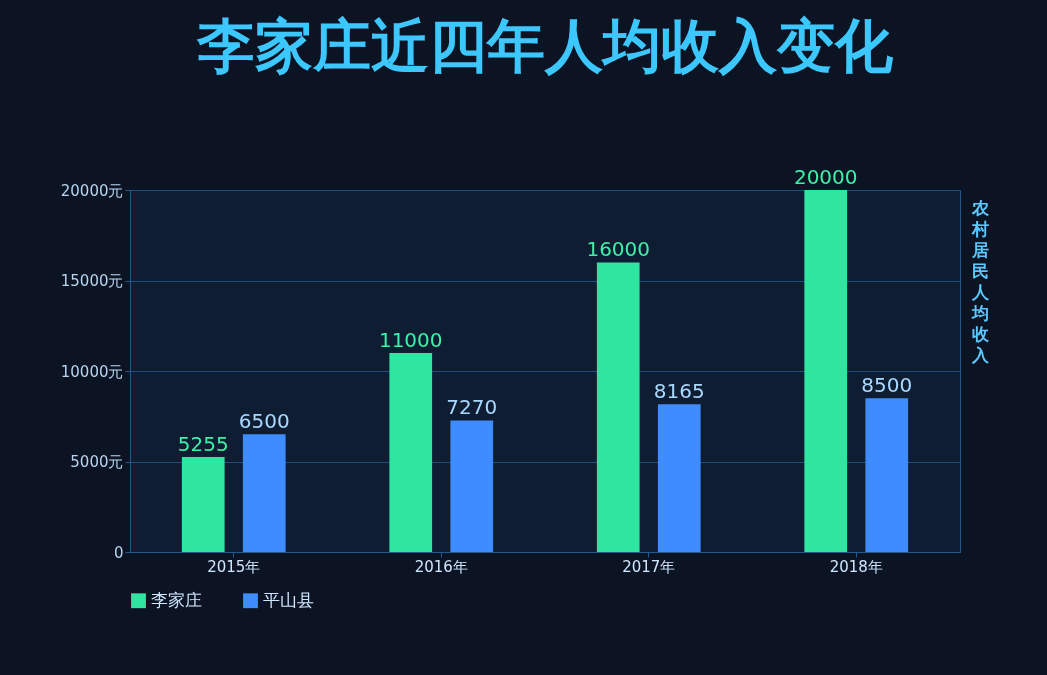 The width and height of the screenshot is (1047, 675). I want to click on data-label: 7270, so click(472, 407).